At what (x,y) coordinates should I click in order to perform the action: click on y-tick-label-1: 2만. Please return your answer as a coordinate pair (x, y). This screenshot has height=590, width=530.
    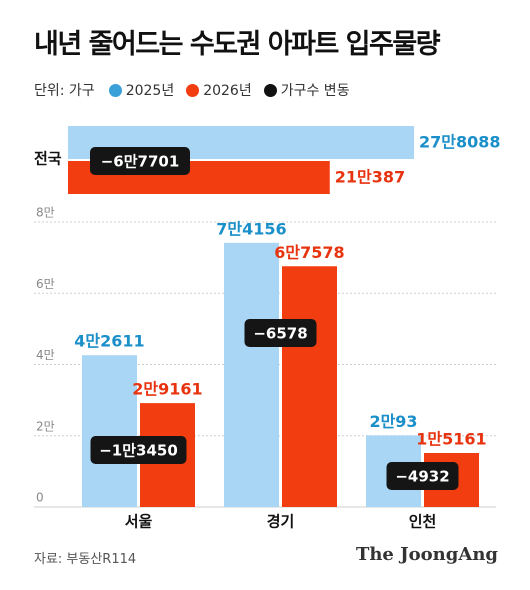
    Looking at the image, I should click on (45, 426).